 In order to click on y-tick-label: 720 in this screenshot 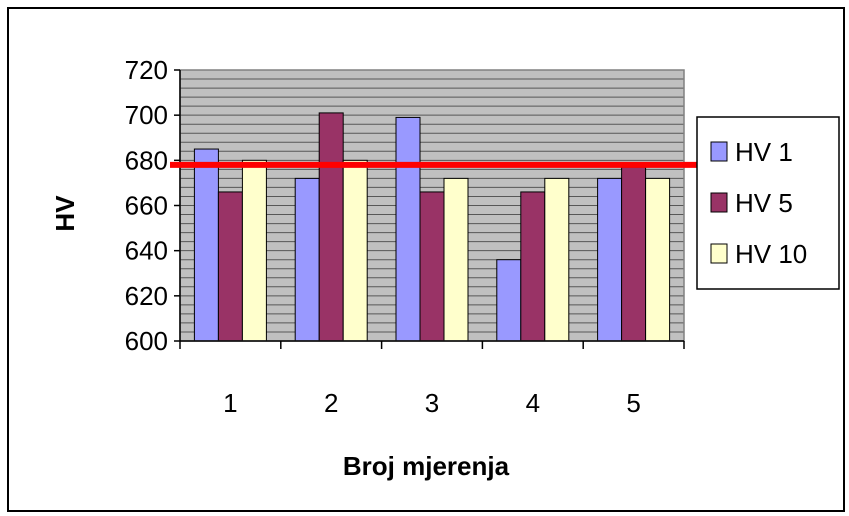, I will do `click(146, 70)`.